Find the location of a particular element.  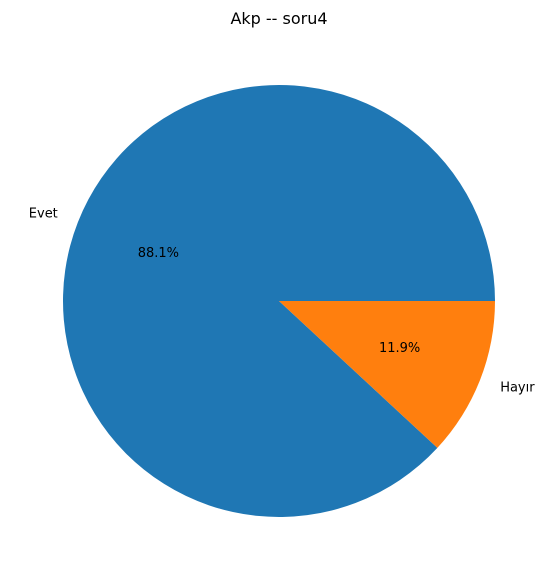

slice-percent-evet: 88.1% is located at coordinates (158, 253).